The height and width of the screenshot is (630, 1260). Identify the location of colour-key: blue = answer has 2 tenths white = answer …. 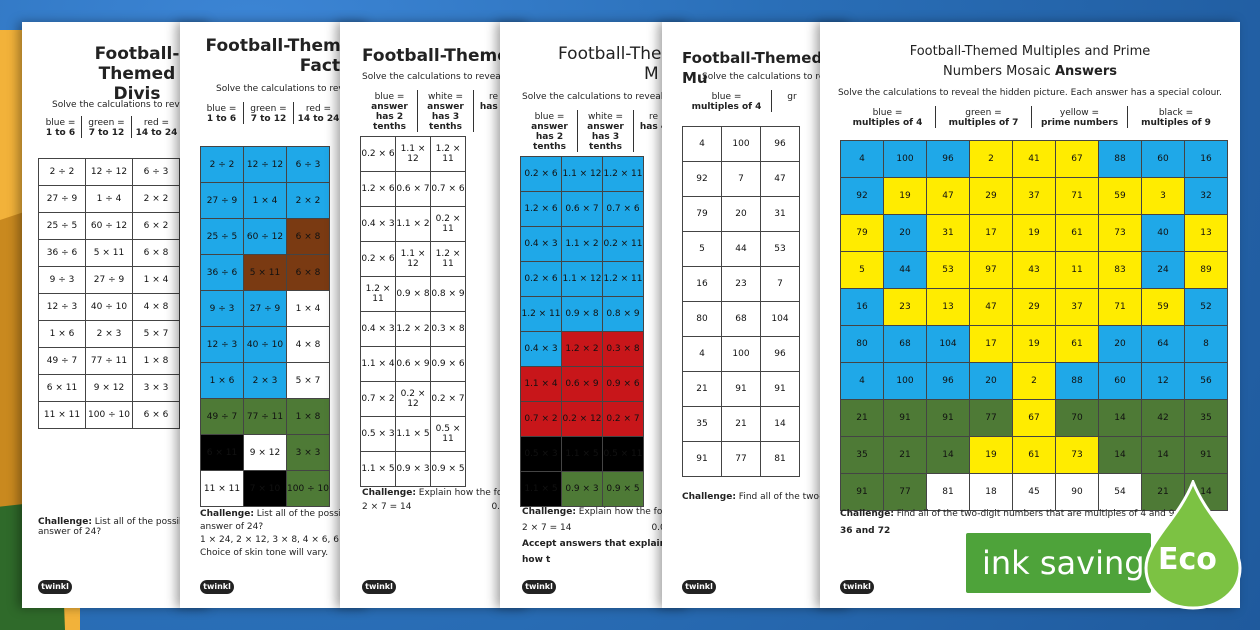
(598, 131).